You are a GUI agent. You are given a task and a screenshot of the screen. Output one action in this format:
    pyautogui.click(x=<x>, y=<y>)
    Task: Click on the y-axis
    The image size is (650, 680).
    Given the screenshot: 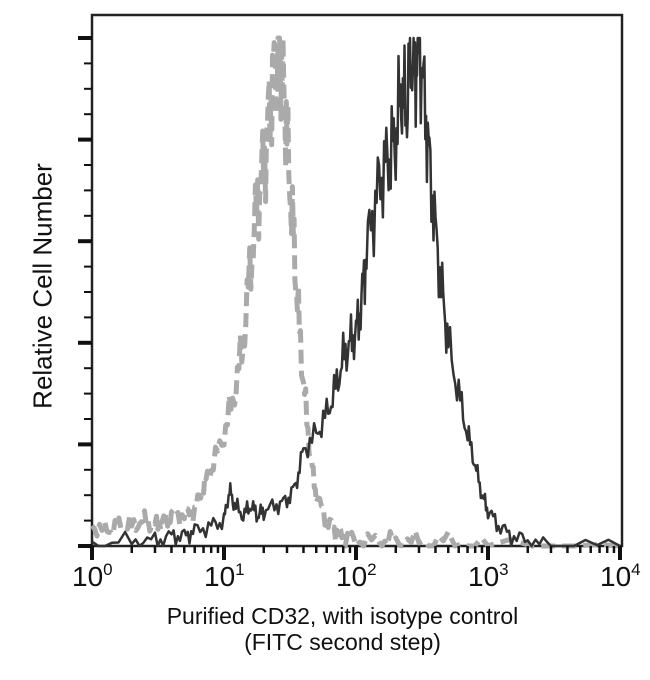 What is the action you would take?
    pyautogui.click(x=85, y=292)
    